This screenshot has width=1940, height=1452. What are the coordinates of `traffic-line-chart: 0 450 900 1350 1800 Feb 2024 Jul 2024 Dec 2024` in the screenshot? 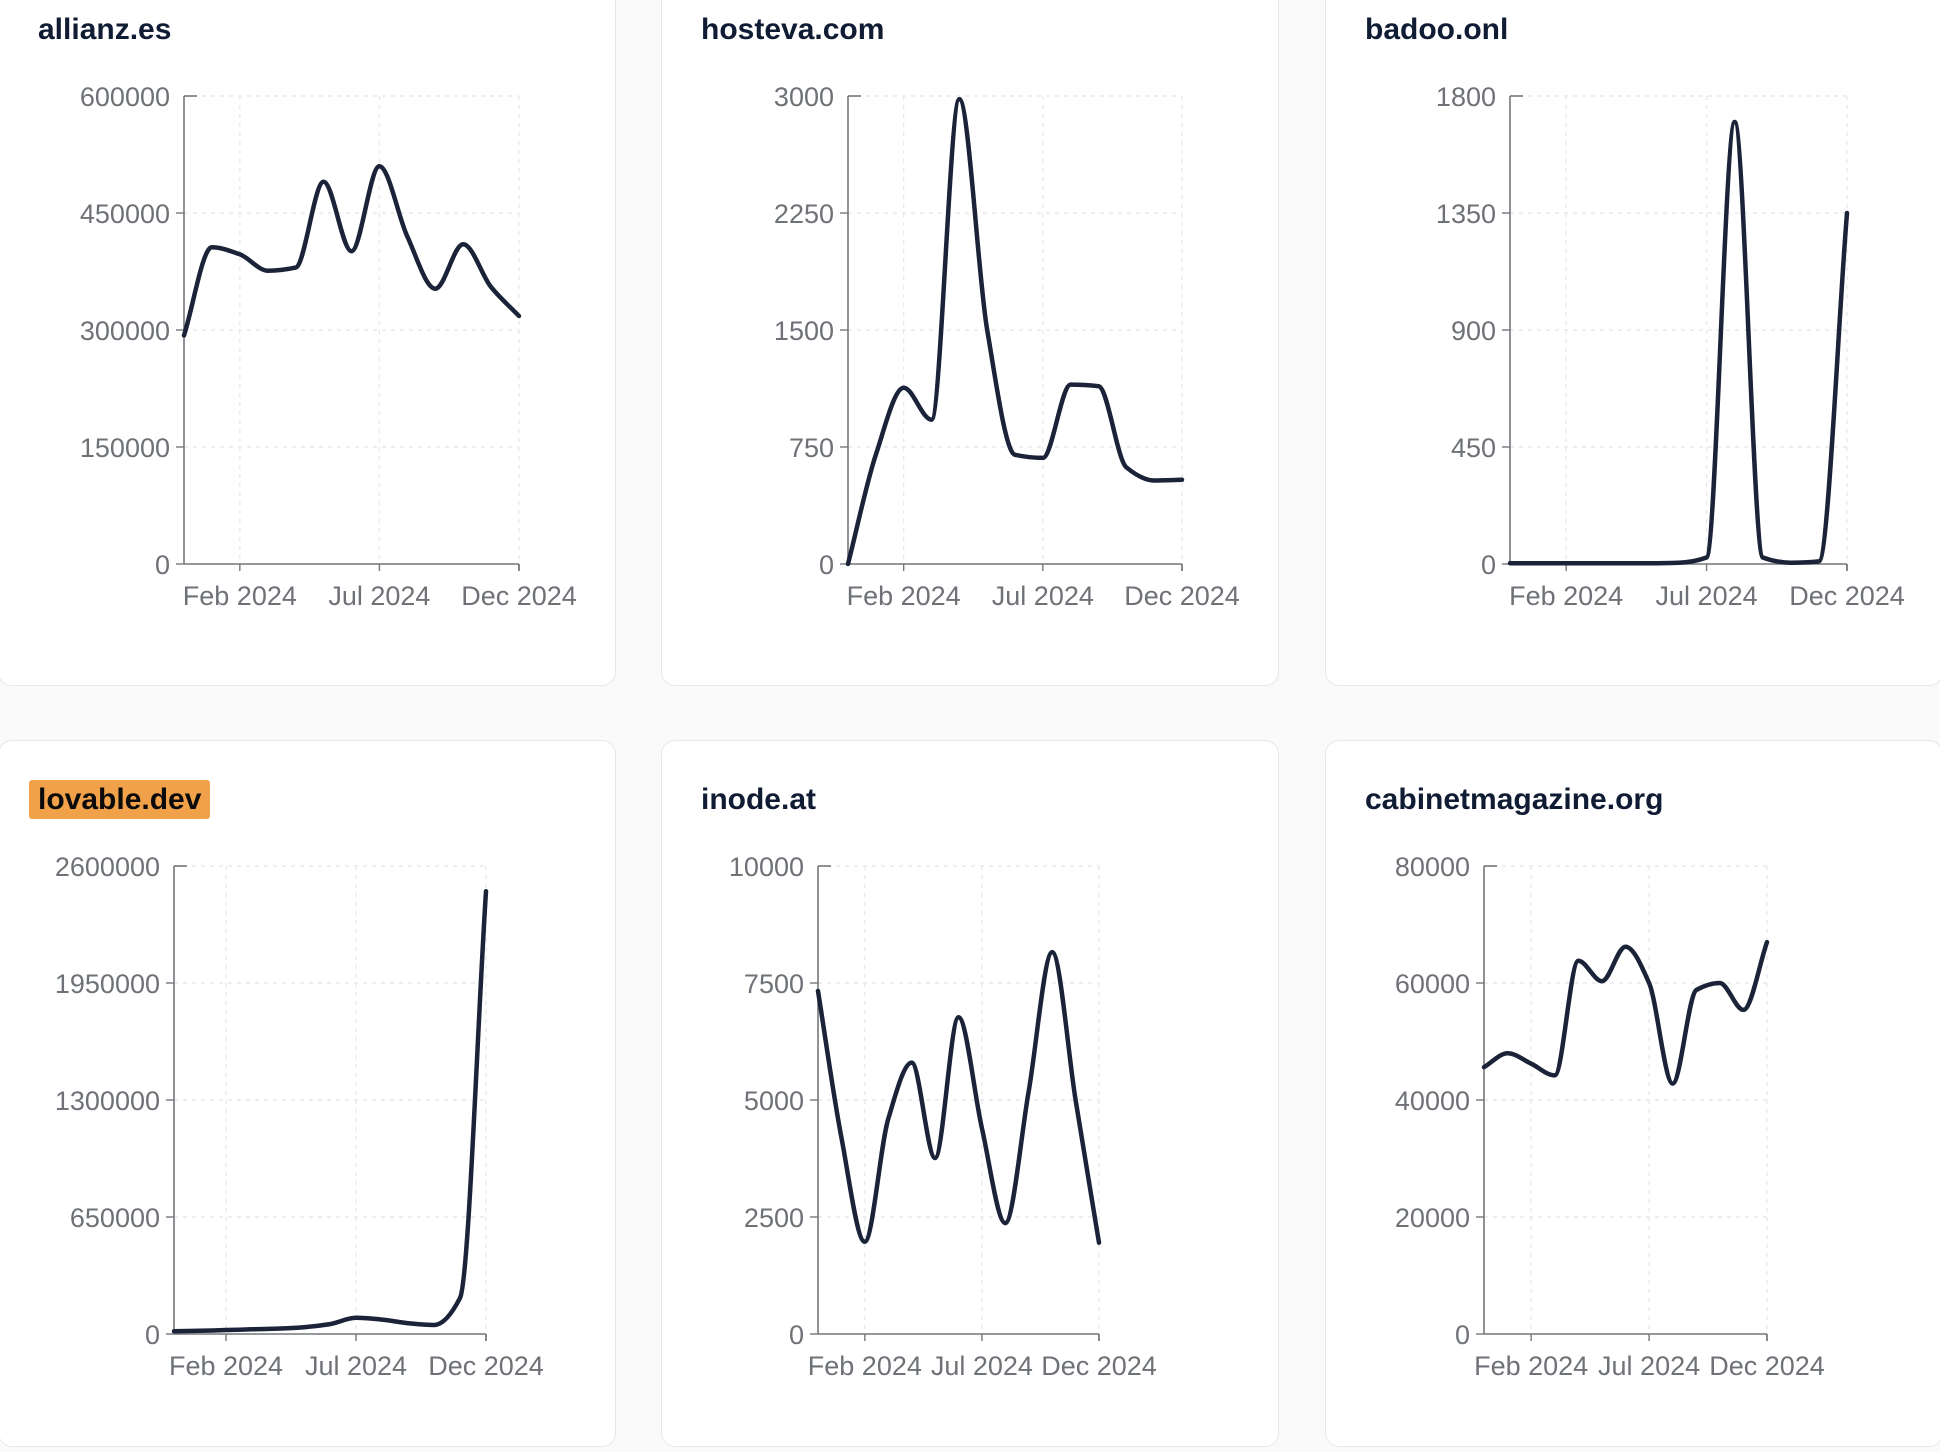 It's located at (1670, 346).